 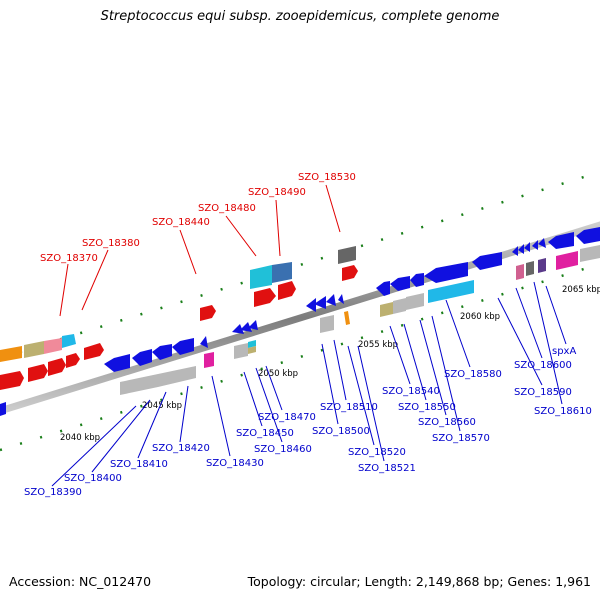 I want to click on gene-label: SZO_18490, so click(x=277, y=192).